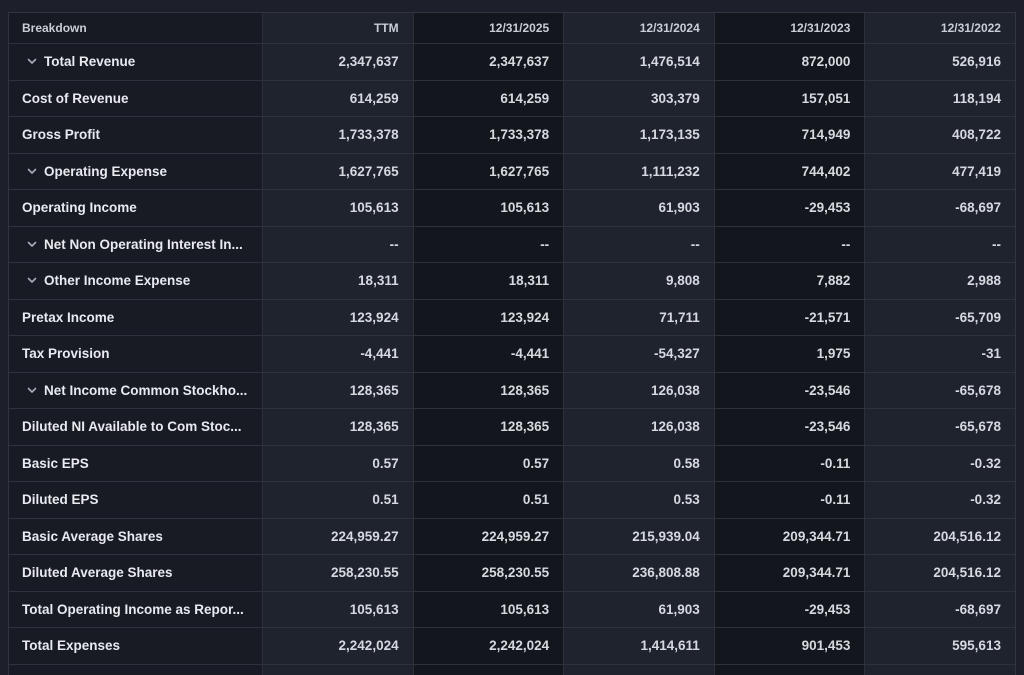 The height and width of the screenshot is (675, 1024). I want to click on cell-value: -23,546, so click(789, 390).